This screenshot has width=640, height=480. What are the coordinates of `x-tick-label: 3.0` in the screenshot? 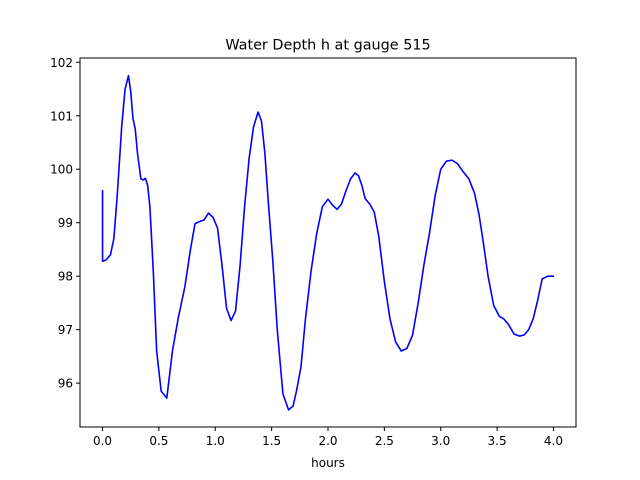 It's located at (440, 441).